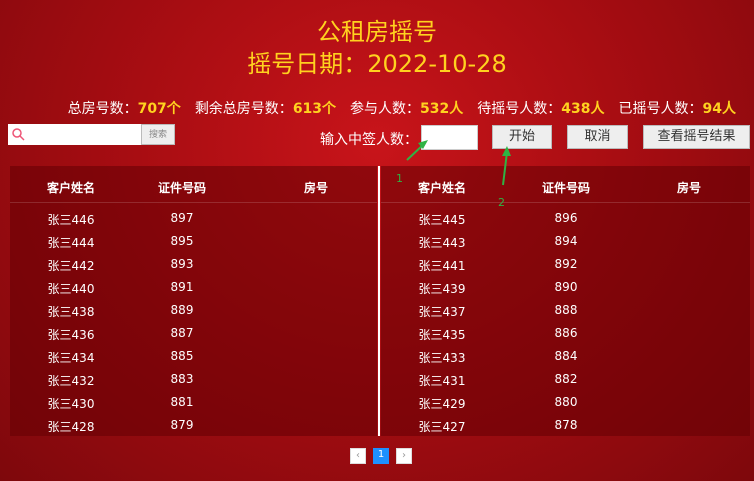 Image resolution: width=754 pixels, height=481 pixels. I want to click on id-cell: 895, so click(182, 241).